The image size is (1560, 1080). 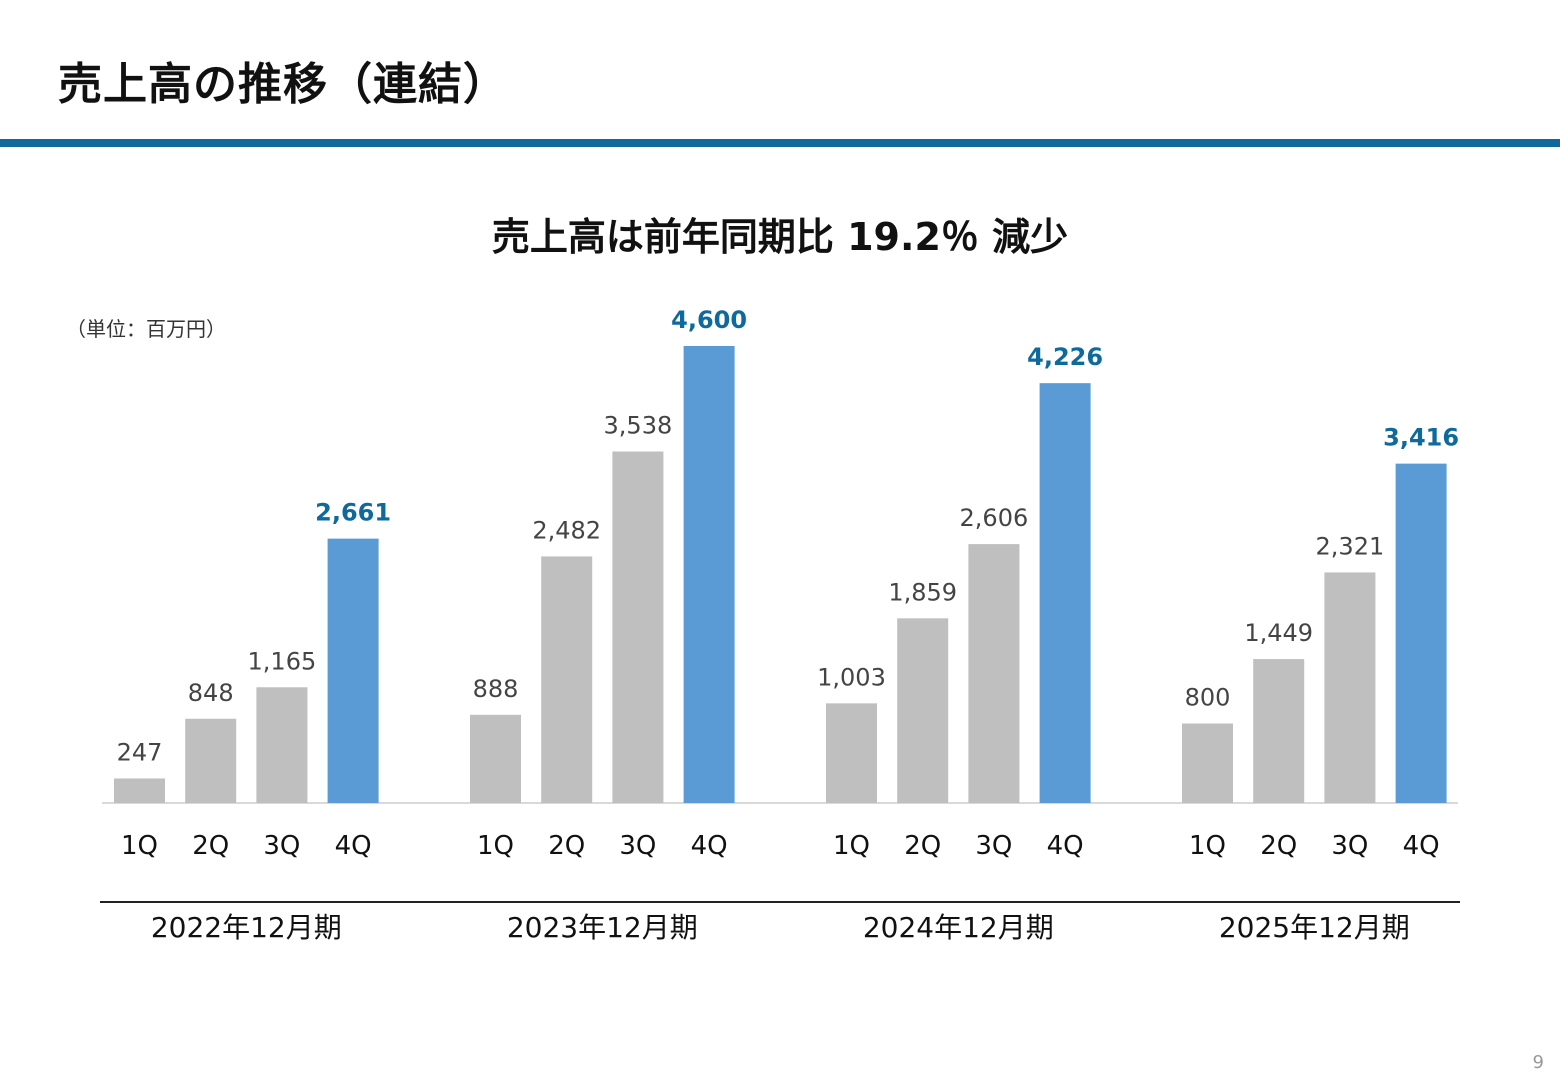 What do you see at coordinates (994, 518) in the screenshot?
I see `value-label-2-3q: 2,606` at bounding box center [994, 518].